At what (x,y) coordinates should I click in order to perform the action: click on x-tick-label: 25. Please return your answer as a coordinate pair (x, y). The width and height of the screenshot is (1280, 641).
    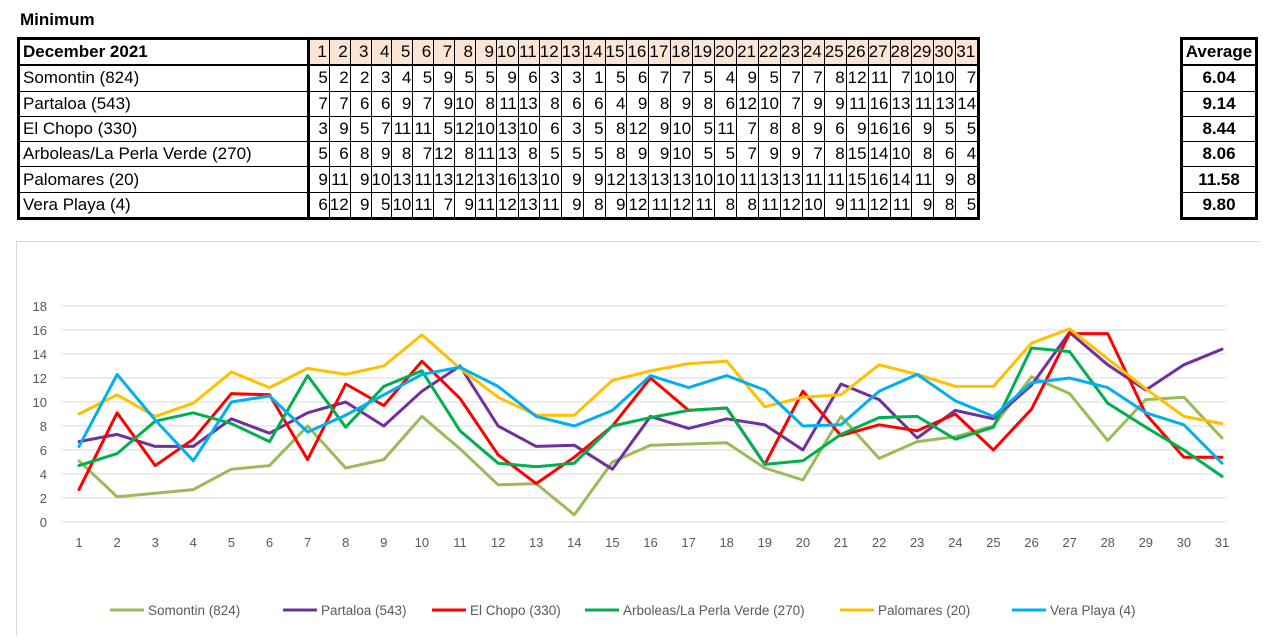
    Looking at the image, I should click on (993, 542).